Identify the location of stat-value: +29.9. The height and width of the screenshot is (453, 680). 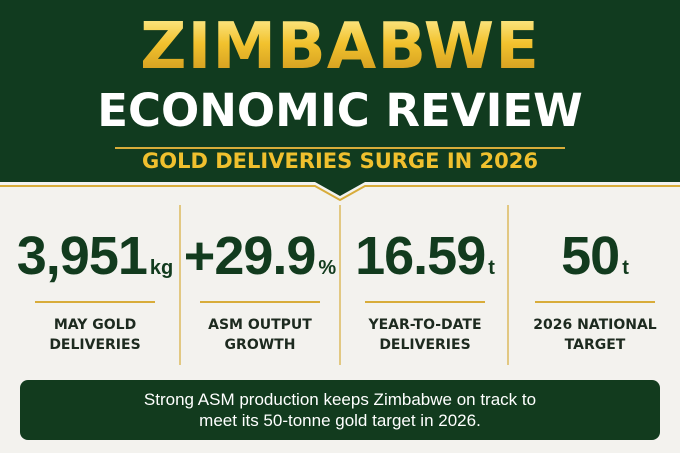
(250, 256).